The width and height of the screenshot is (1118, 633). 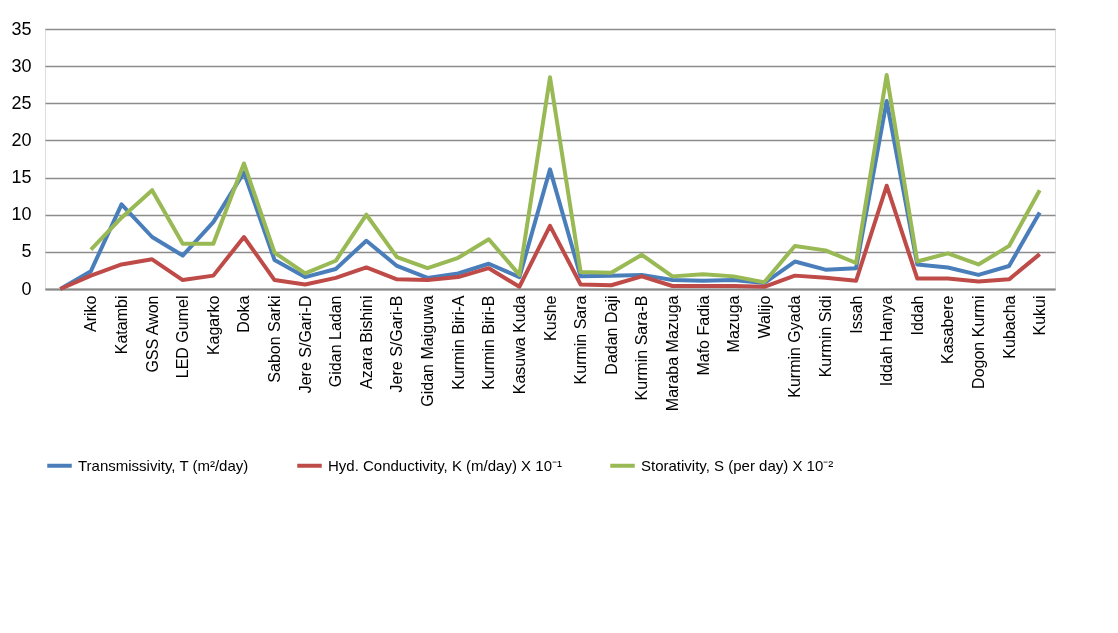 What do you see at coordinates (737, 465) in the screenshot?
I see `legend-label: Storativity, S (per day) X 10⁻²` at bounding box center [737, 465].